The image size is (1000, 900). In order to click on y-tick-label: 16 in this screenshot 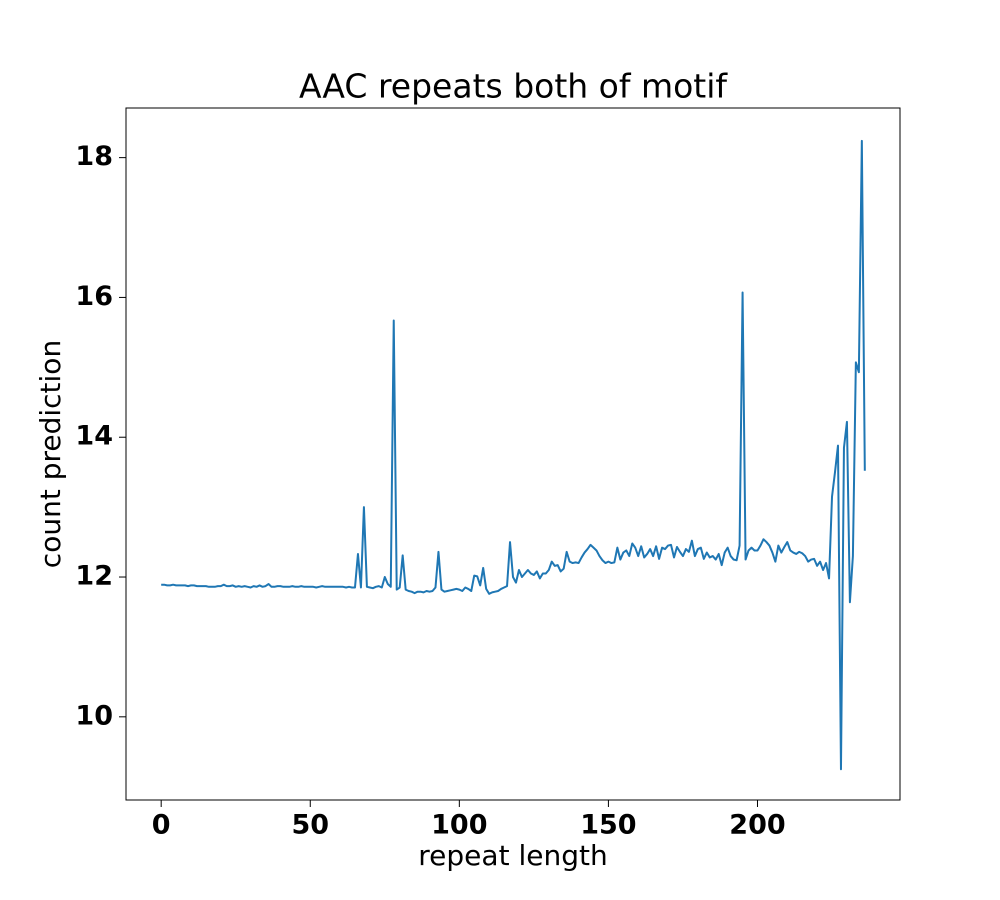, I will do `click(94, 296)`.